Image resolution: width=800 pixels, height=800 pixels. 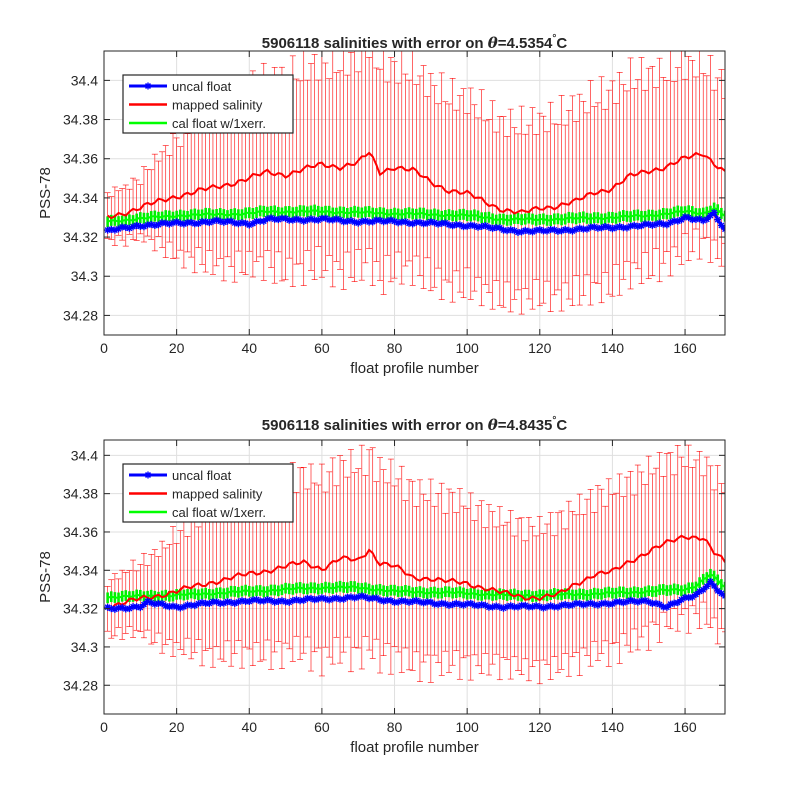 I want to click on chart2-x-tick-label: 20, so click(x=177, y=727).